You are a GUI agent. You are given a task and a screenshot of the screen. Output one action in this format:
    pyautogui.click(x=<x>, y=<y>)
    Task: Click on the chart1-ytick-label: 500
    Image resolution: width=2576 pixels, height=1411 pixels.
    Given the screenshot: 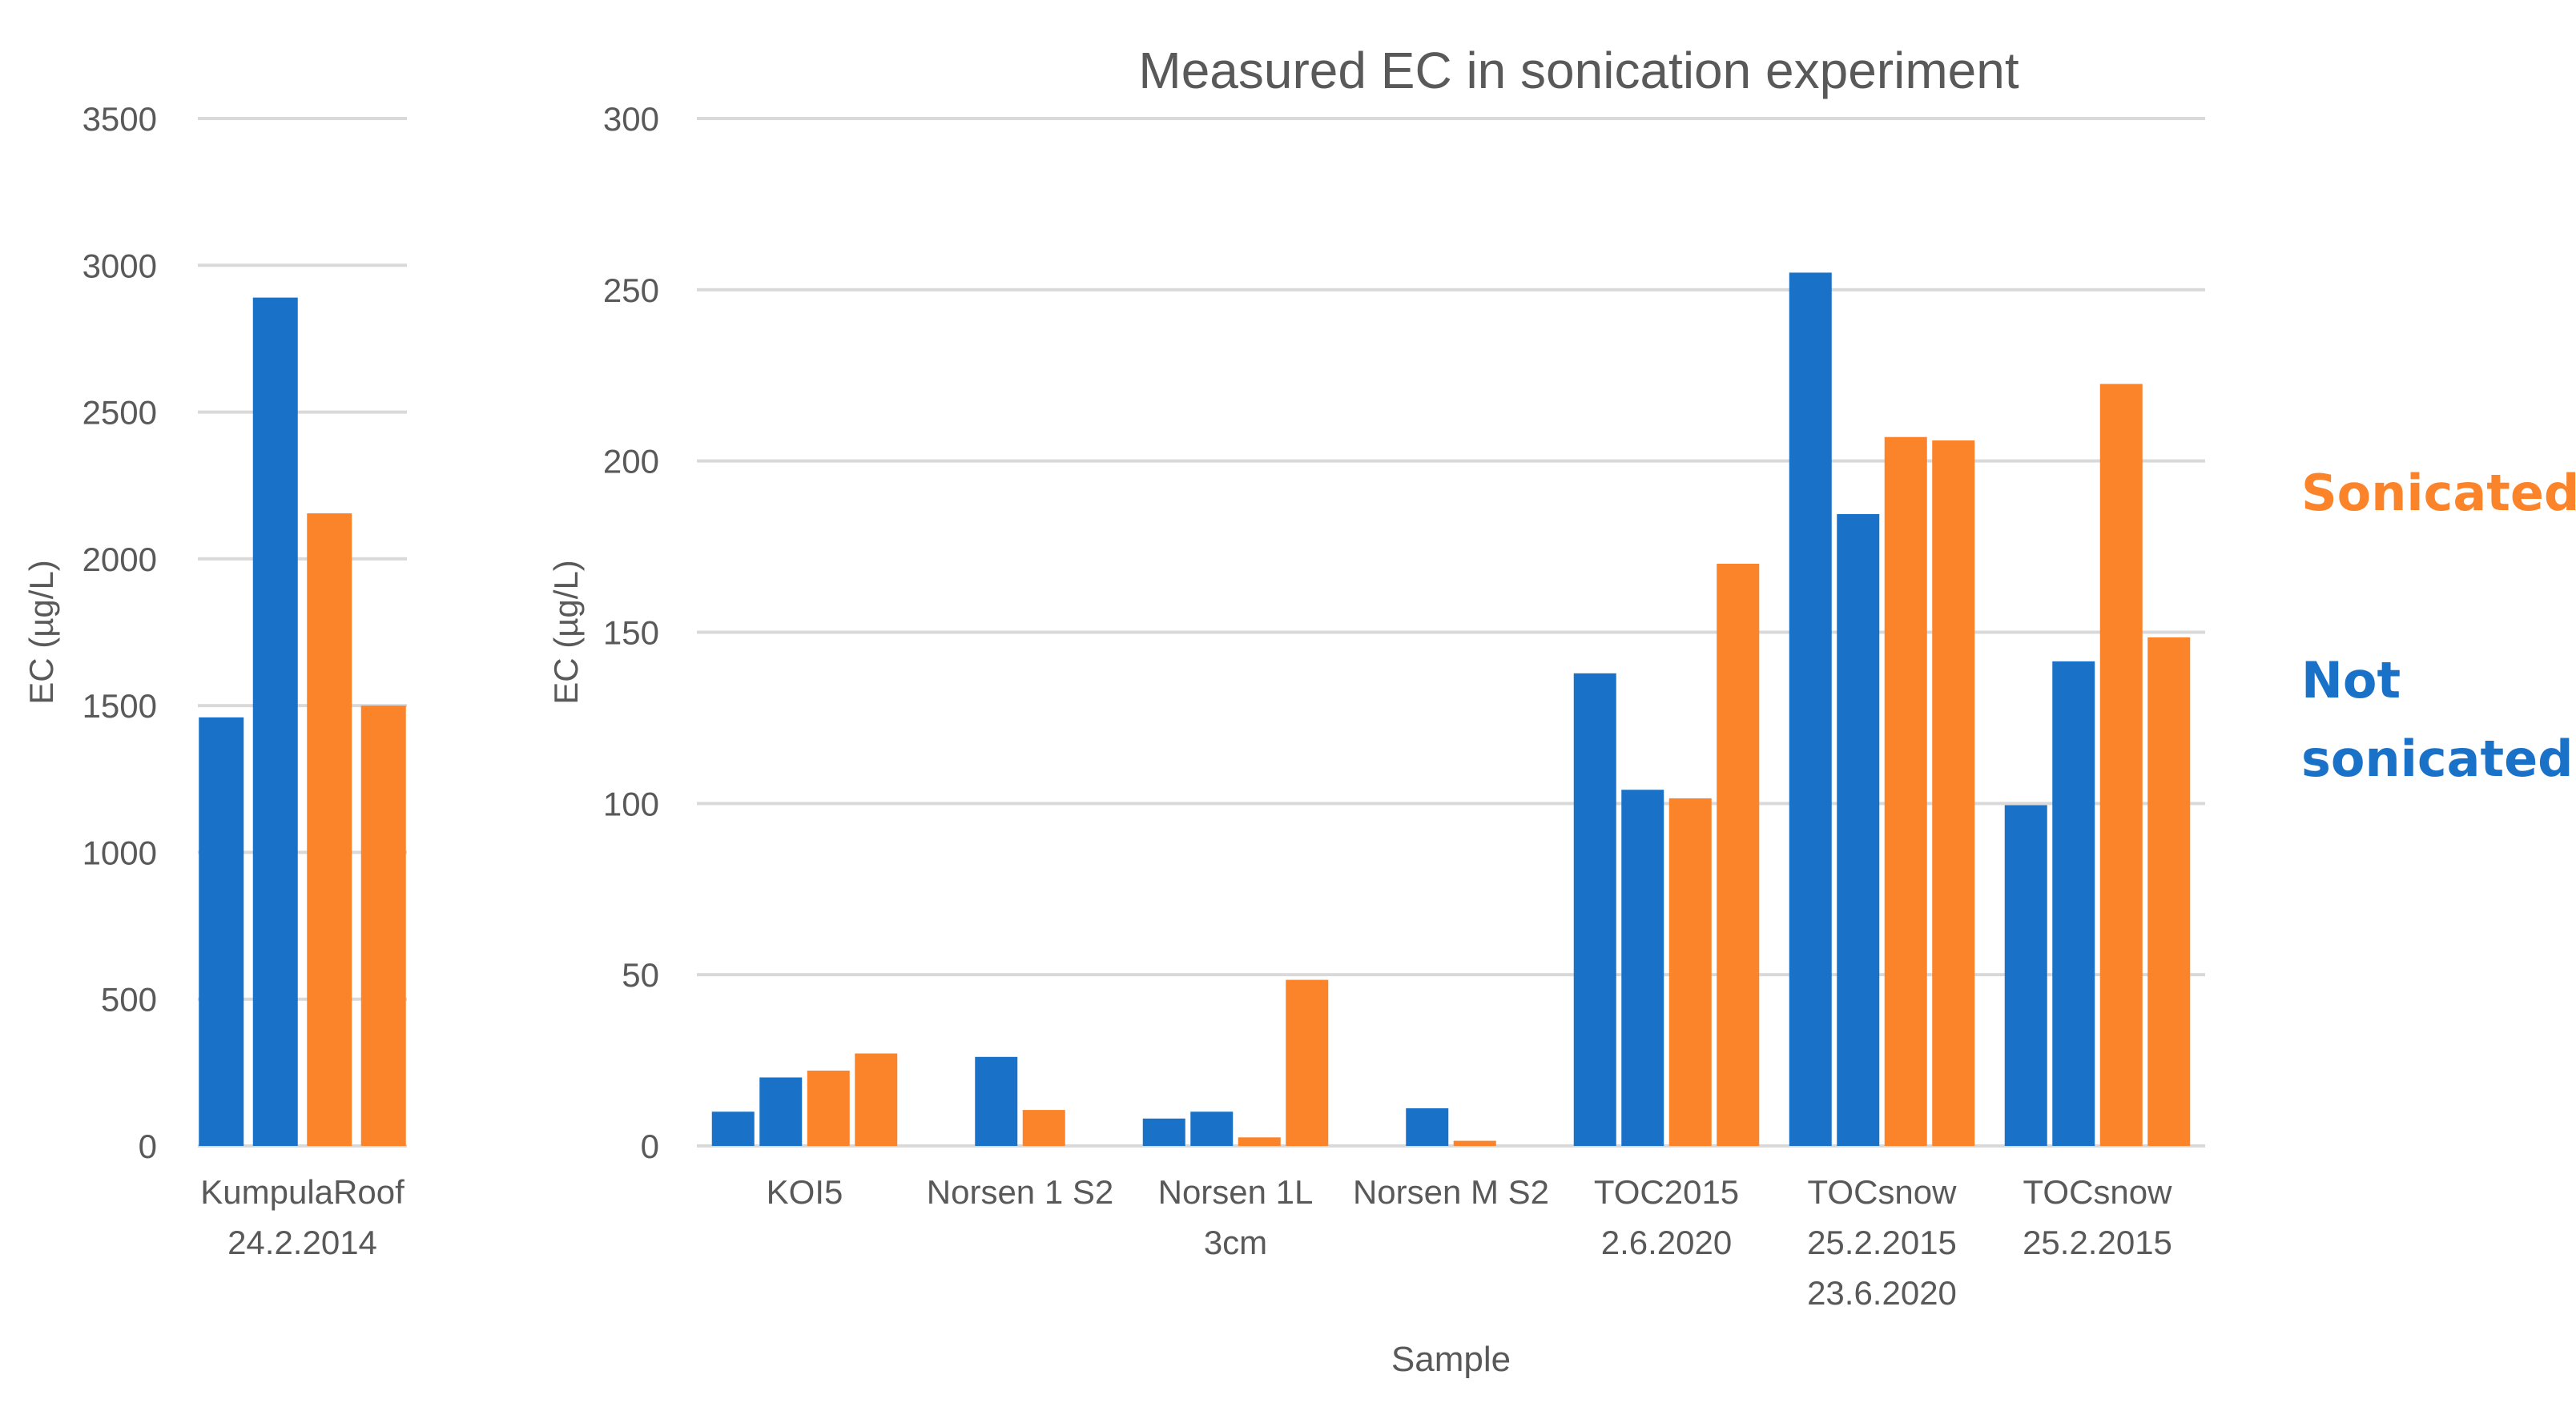 What is the action you would take?
    pyautogui.click(x=129, y=1000)
    